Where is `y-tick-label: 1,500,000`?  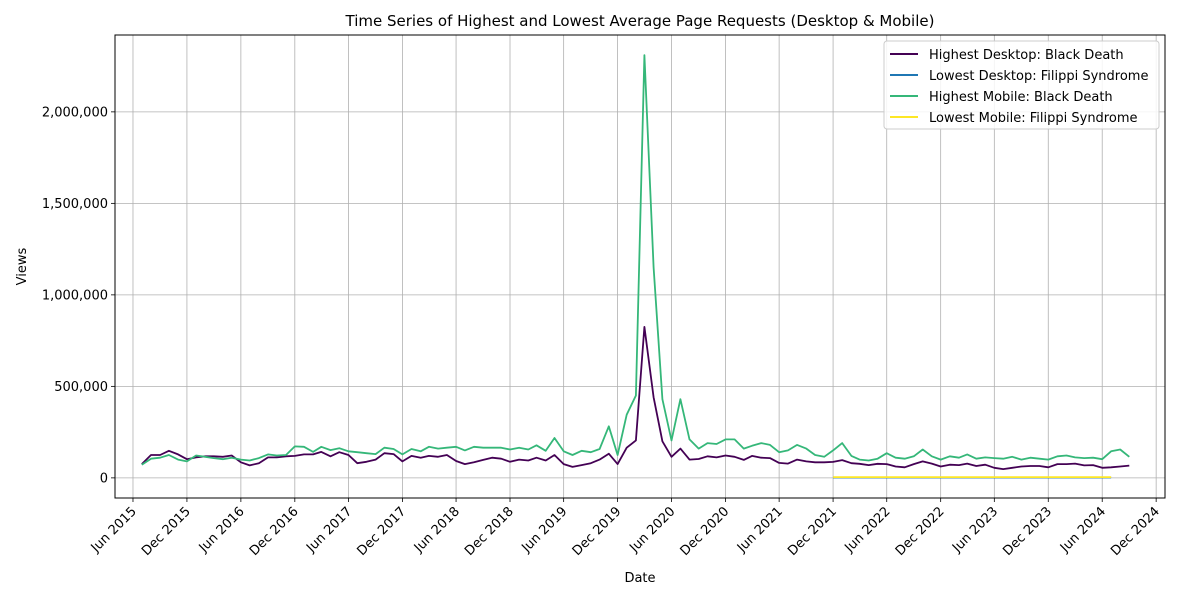 y-tick-label: 1,500,000 is located at coordinates (75, 204).